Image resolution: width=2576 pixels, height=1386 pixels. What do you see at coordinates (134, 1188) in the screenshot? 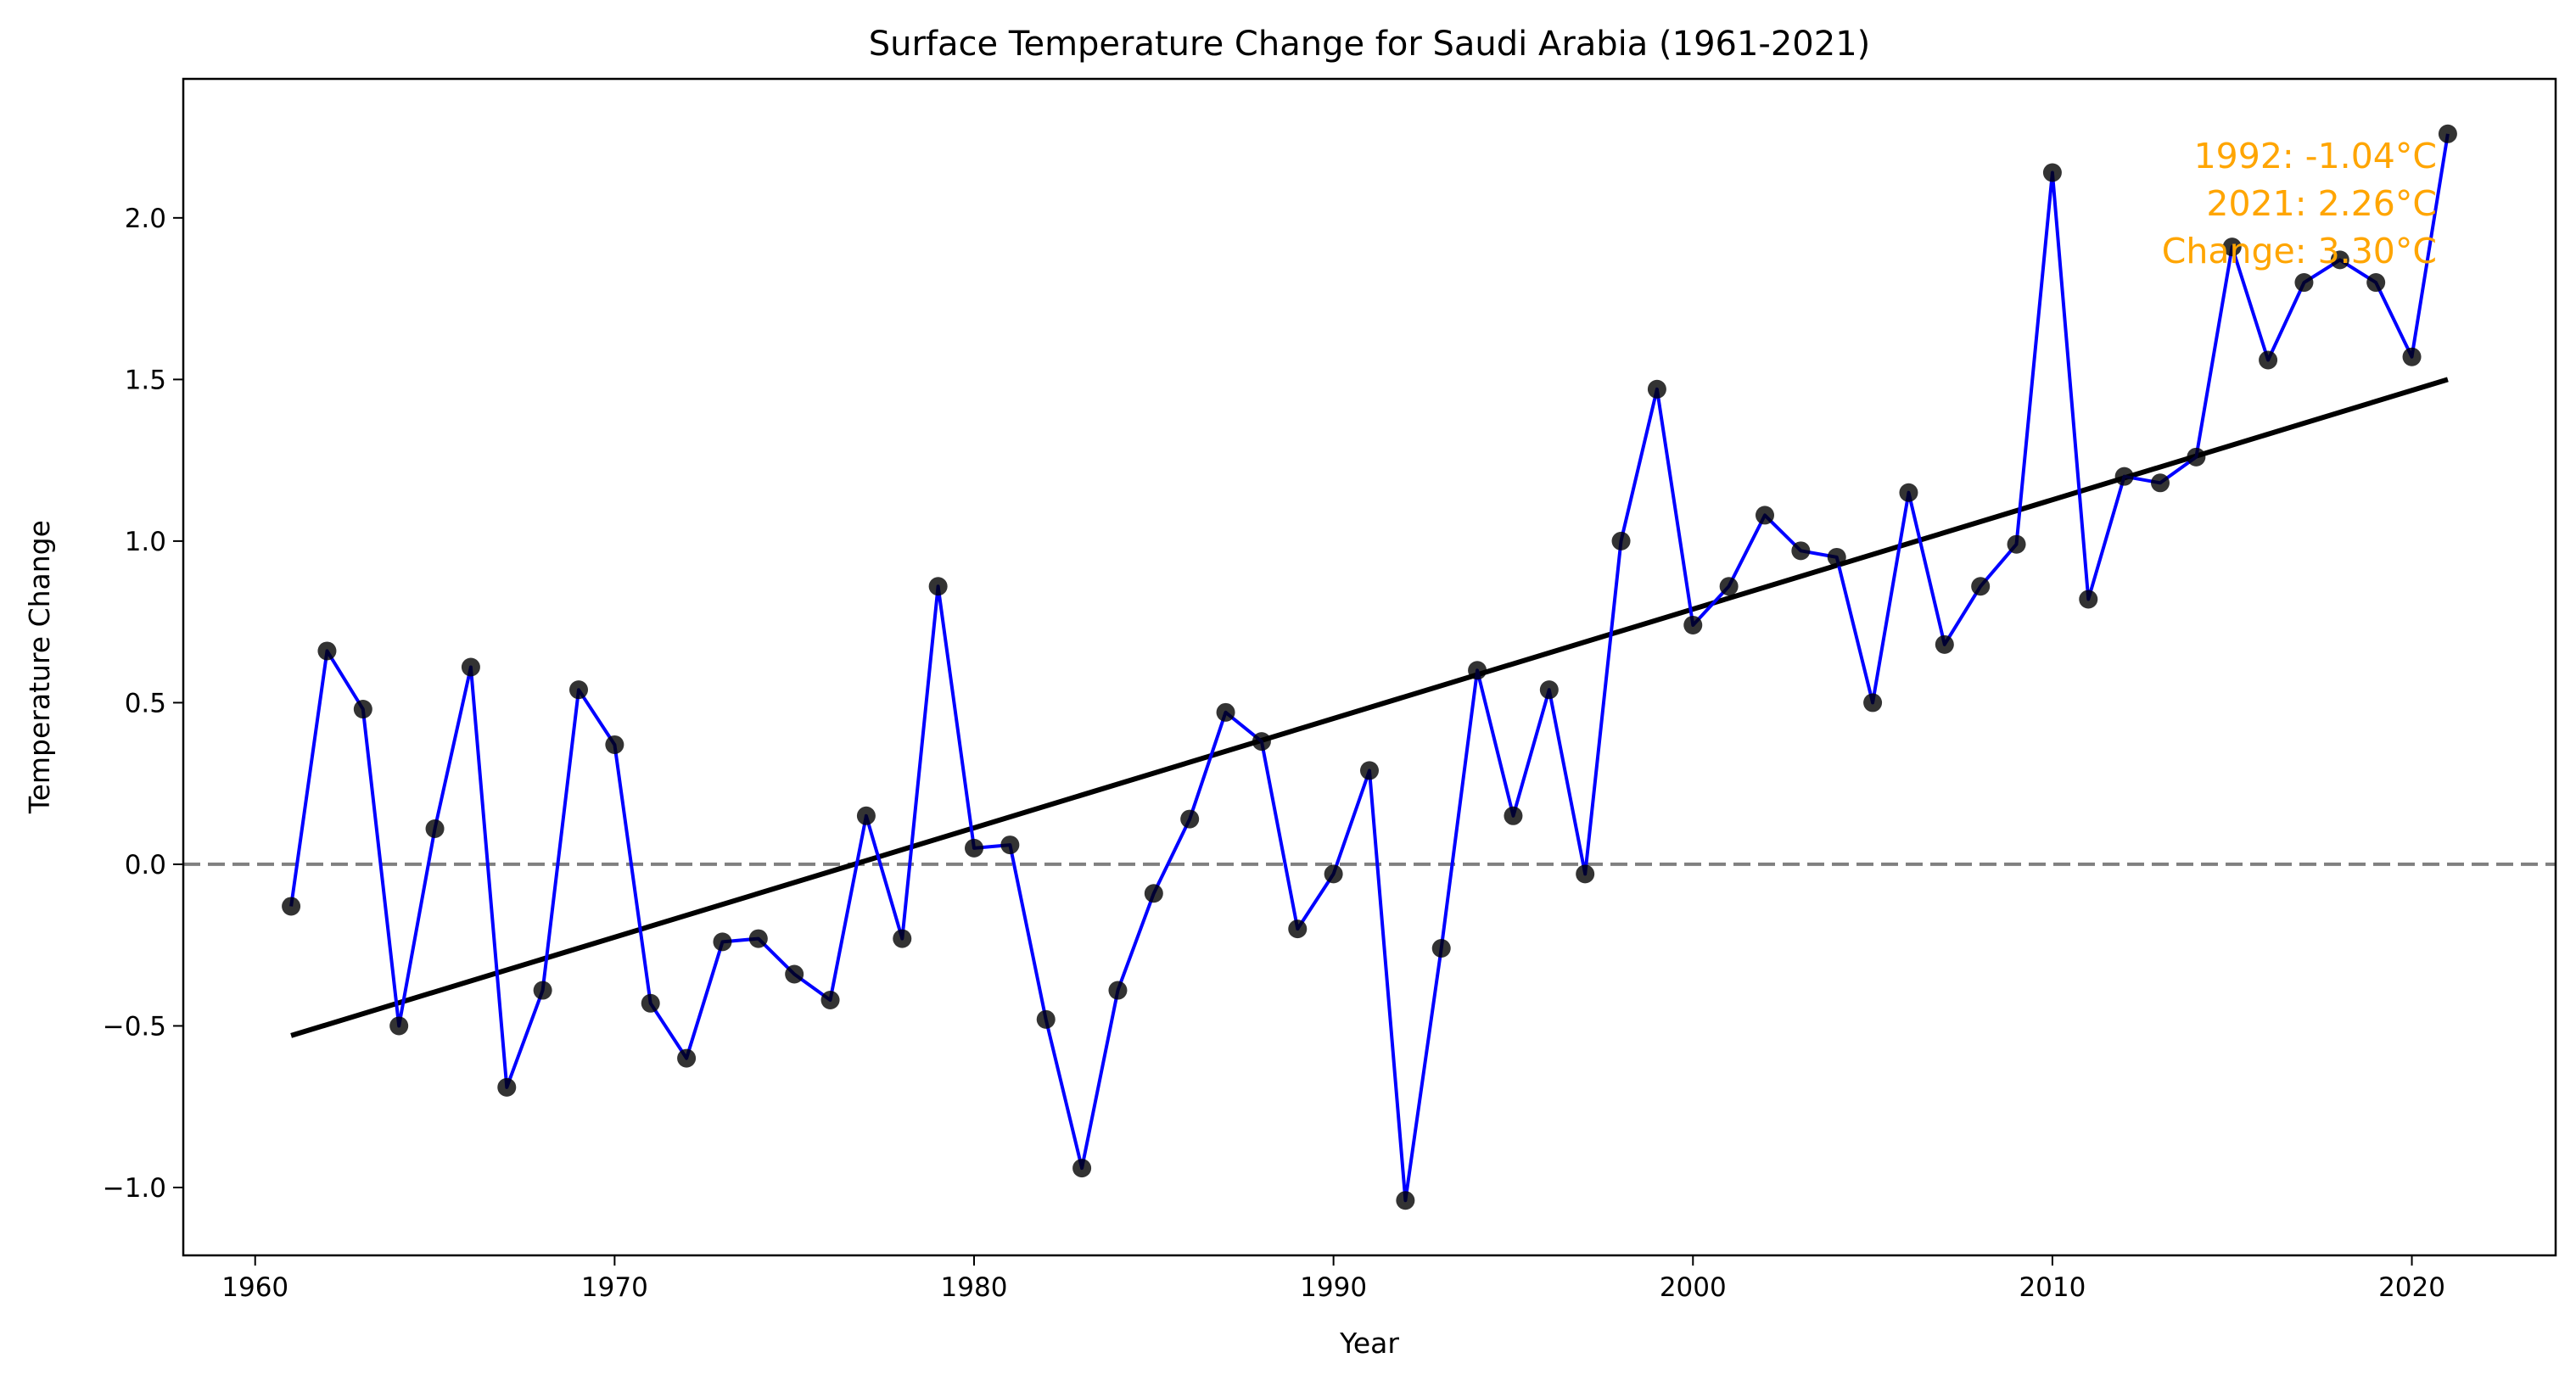
I see `y-tick-label: −1.0` at bounding box center [134, 1188].